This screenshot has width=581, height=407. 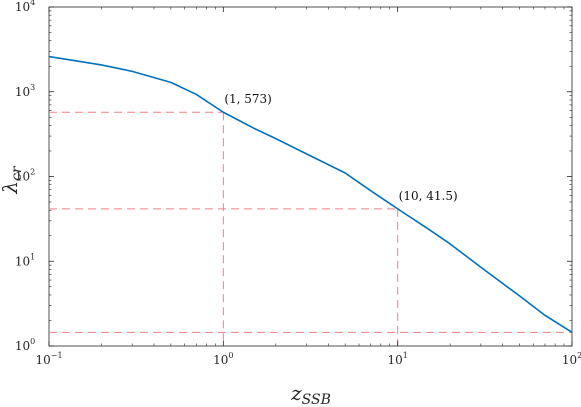 What do you see at coordinates (25, 91) in the screenshot?
I see `y-tick-label: 10³` at bounding box center [25, 91].